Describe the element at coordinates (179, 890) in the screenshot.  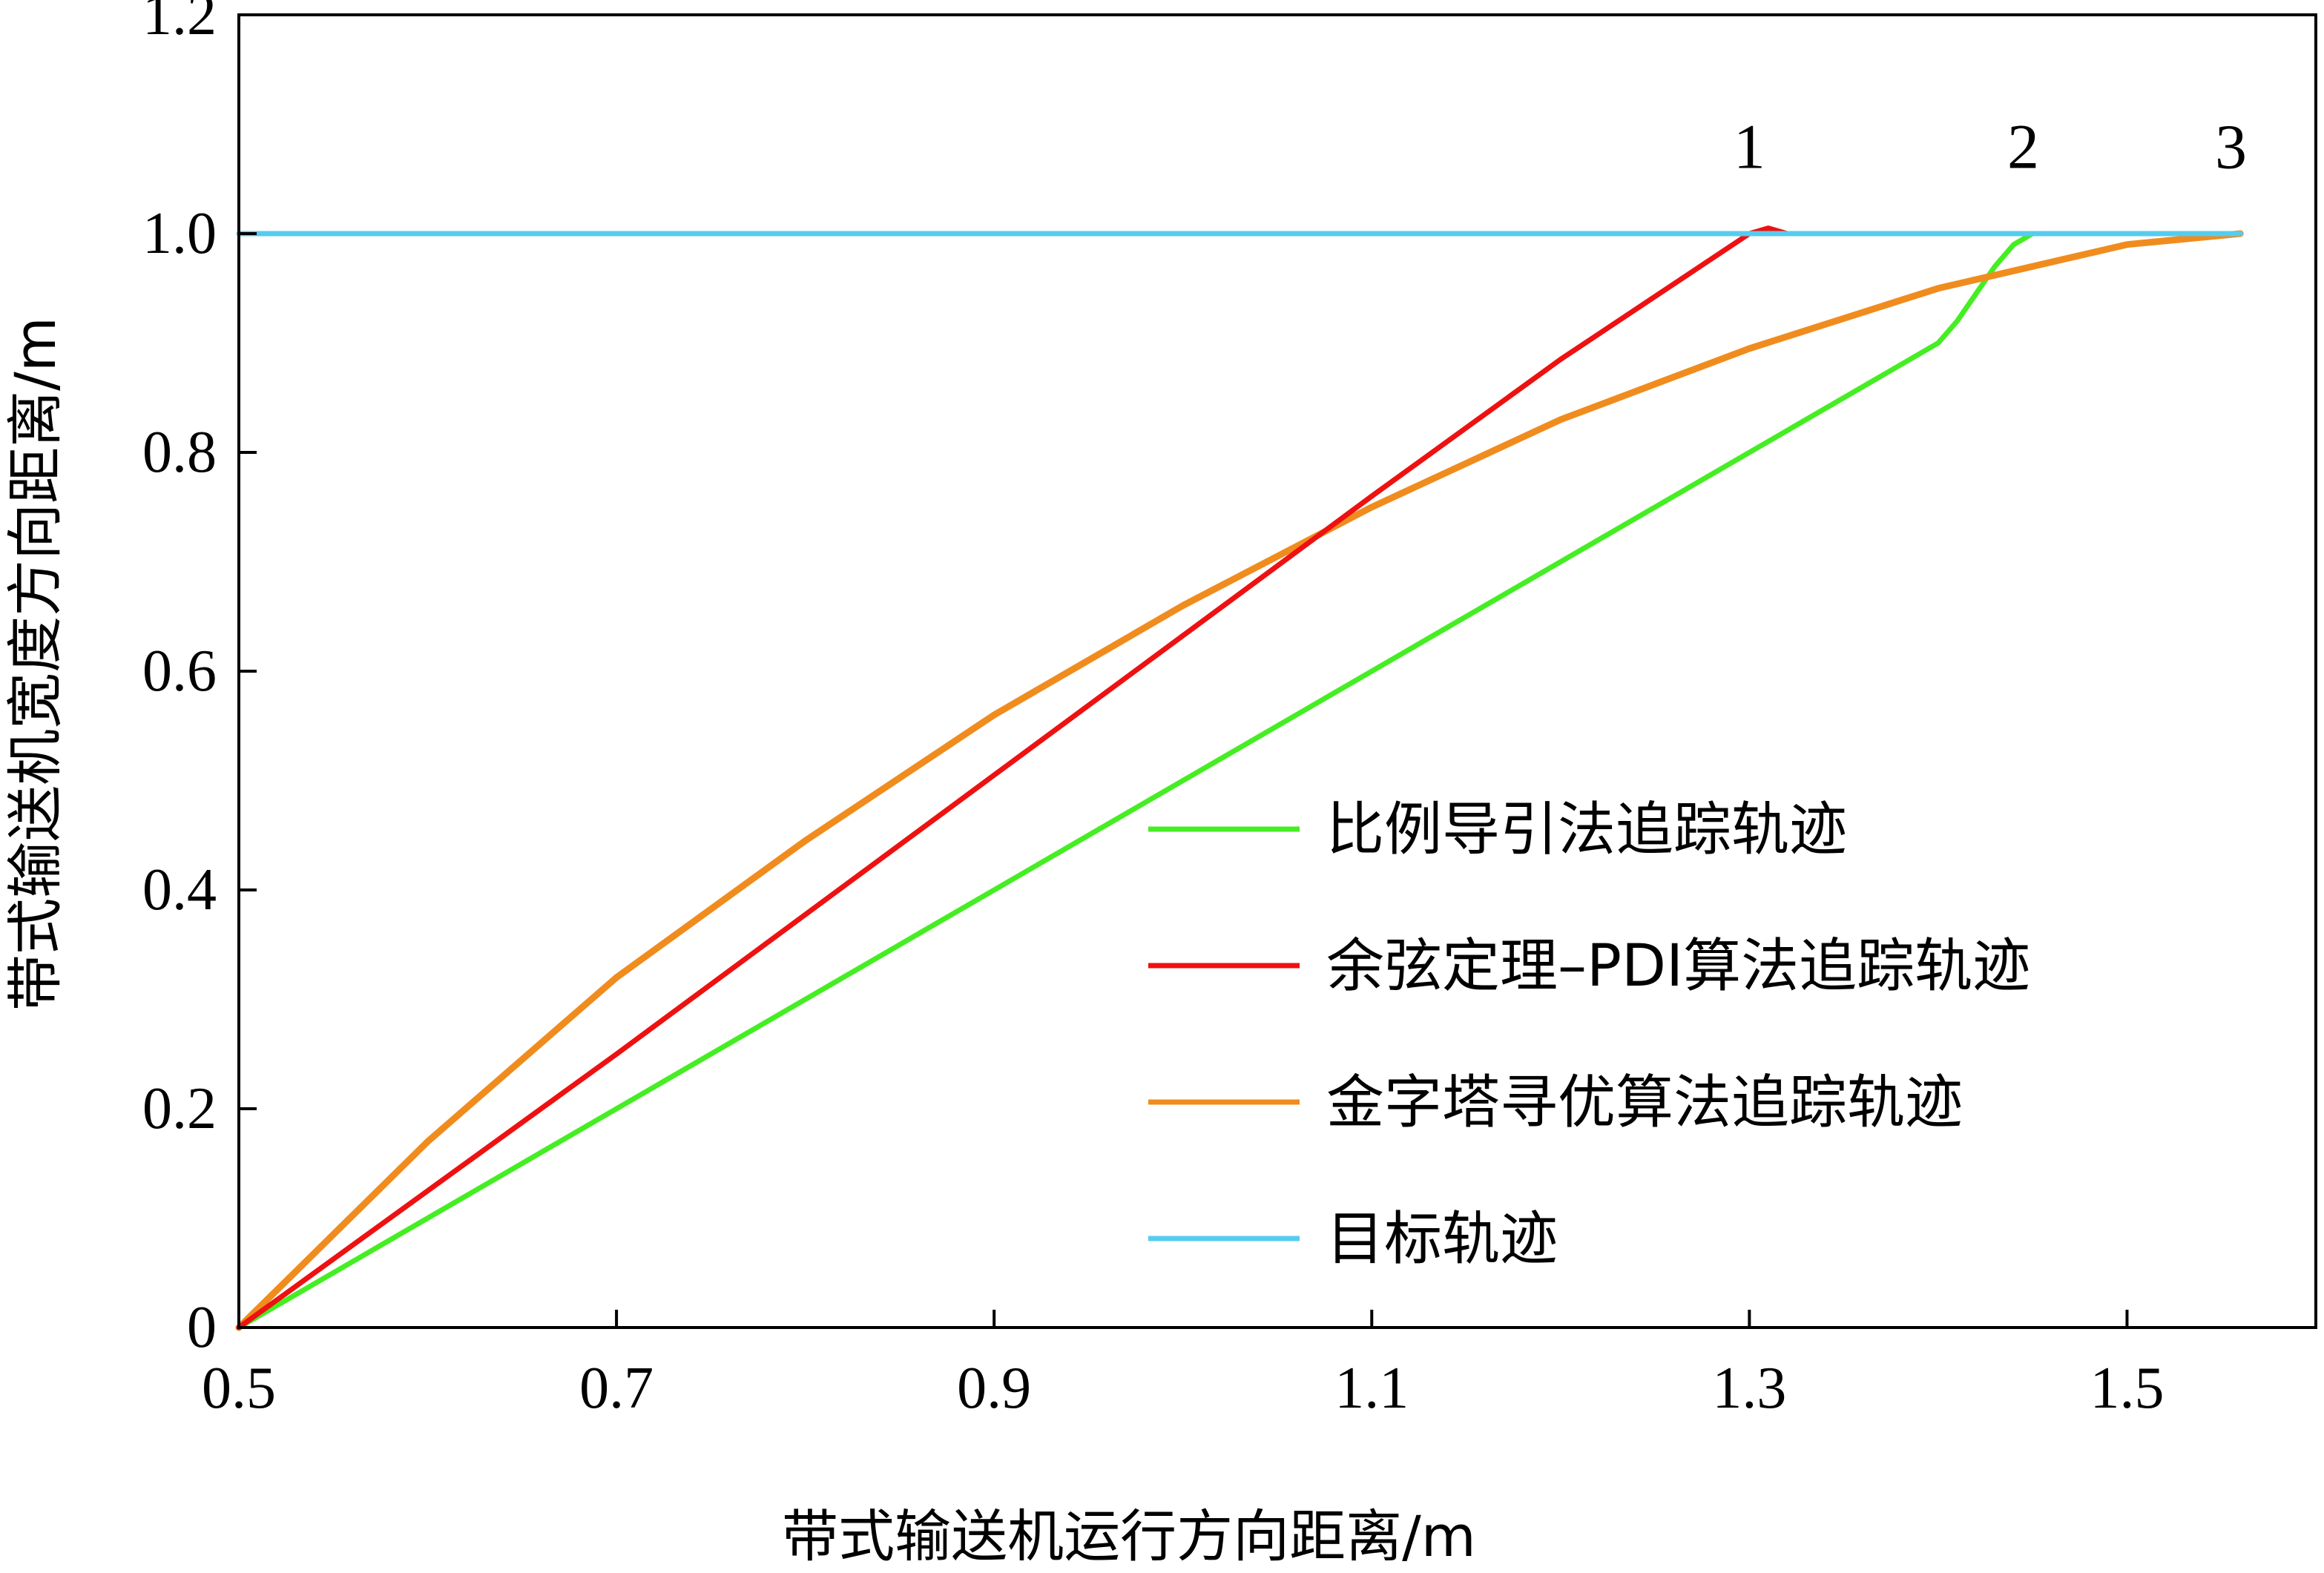
I see `y-tick-label: 0.4` at that location.